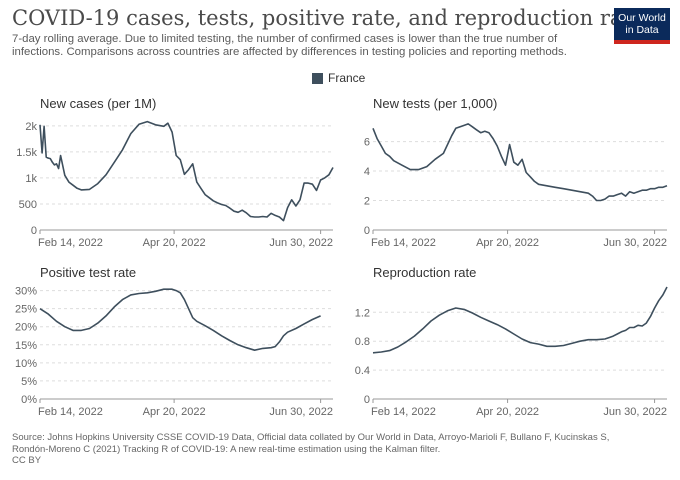  Describe the element at coordinates (29, 400) in the screenshot. I see `y-tick-label: 0%` at that location.